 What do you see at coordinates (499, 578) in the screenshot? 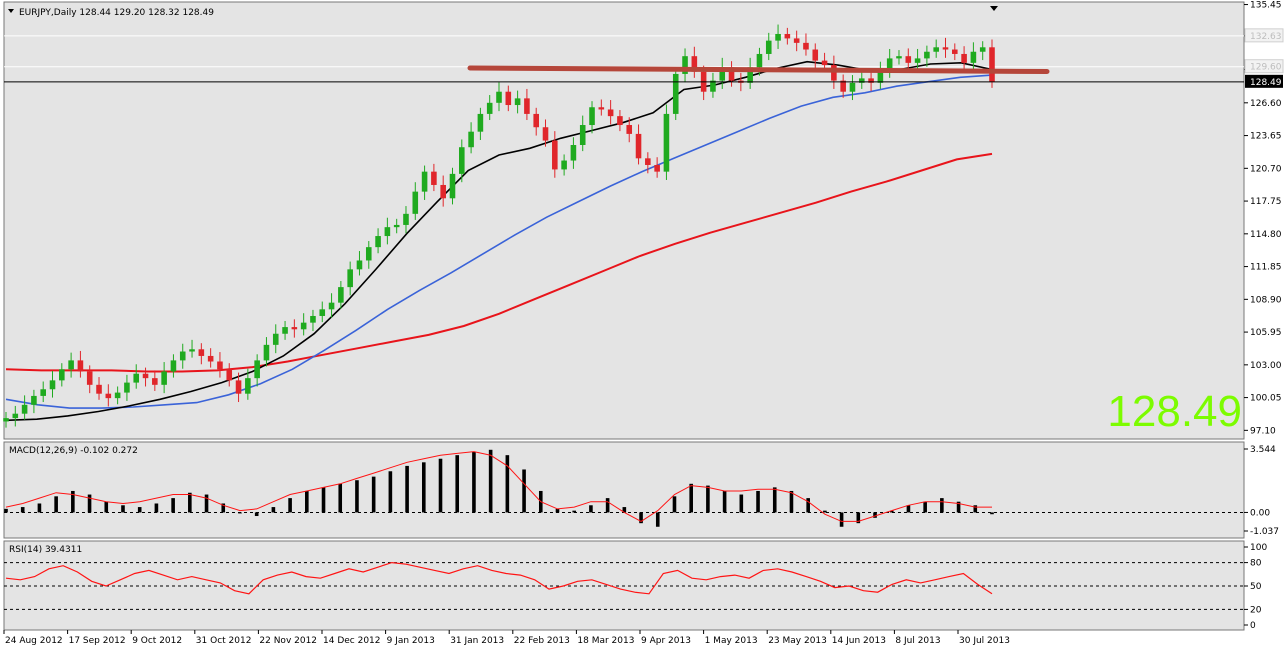
I see `rsi-line` at bounding box center [499, 578].